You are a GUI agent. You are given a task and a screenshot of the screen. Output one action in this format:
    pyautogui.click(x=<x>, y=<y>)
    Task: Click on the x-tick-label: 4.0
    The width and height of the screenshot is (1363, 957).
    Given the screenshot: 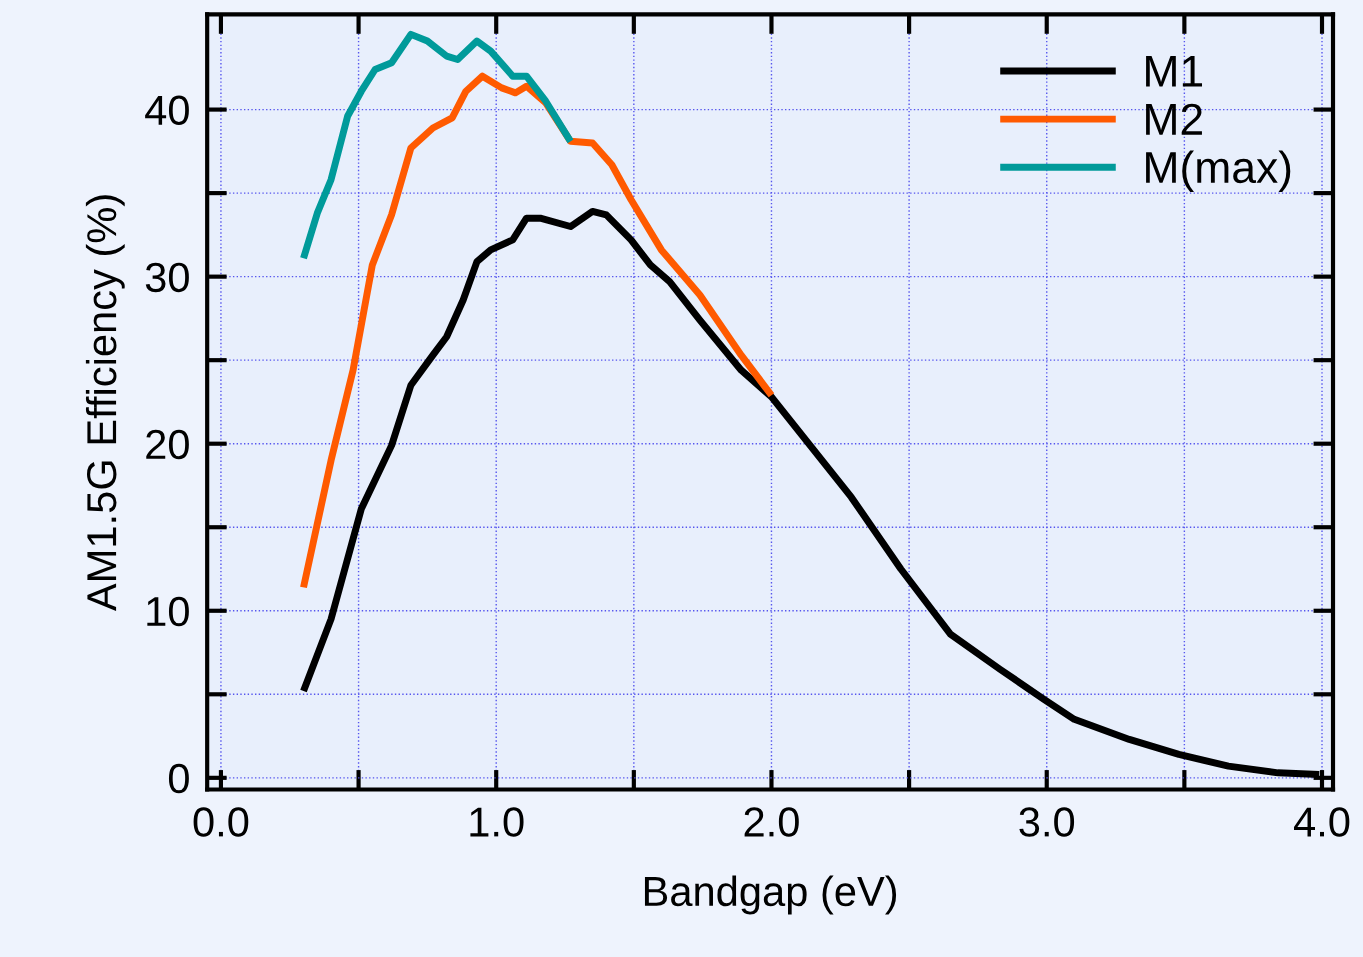 What is the action you would take?
    pyautogui.click(x=1322, y=822)
    